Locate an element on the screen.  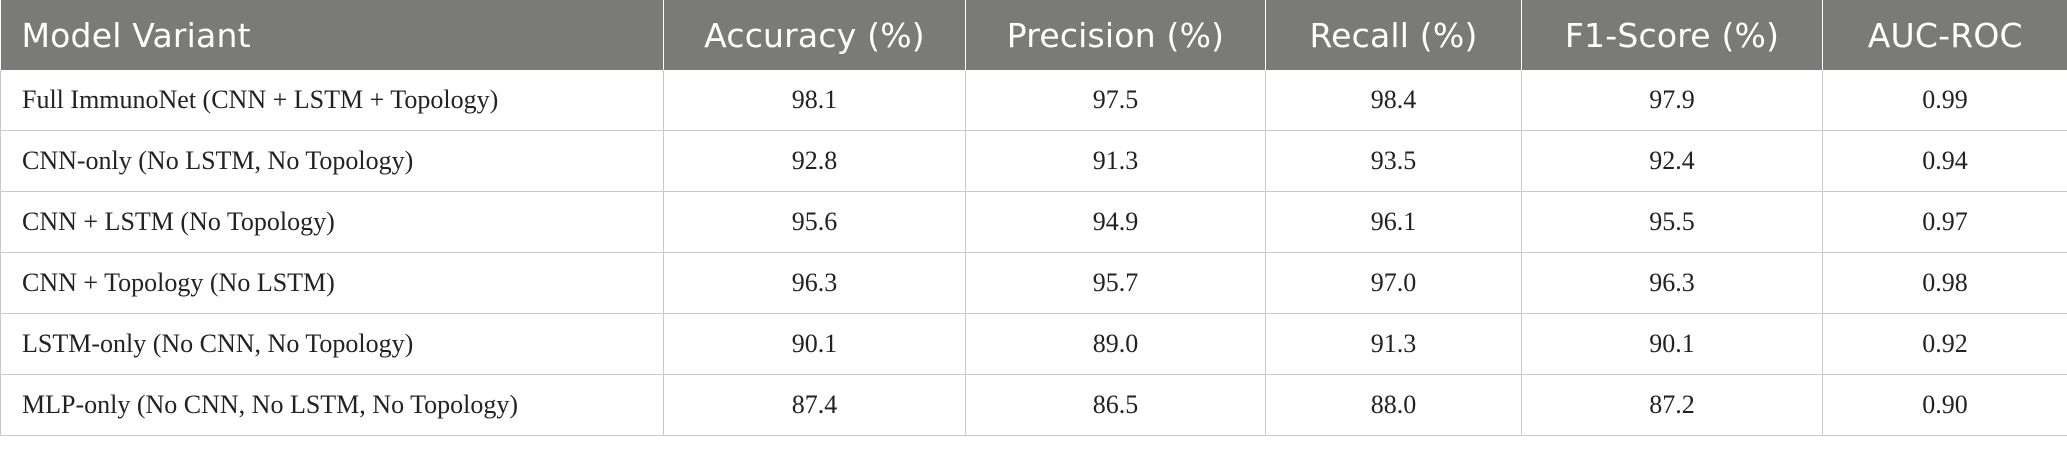
cell-auc-roc: 0.94 is located at coordinates (1944, 161).